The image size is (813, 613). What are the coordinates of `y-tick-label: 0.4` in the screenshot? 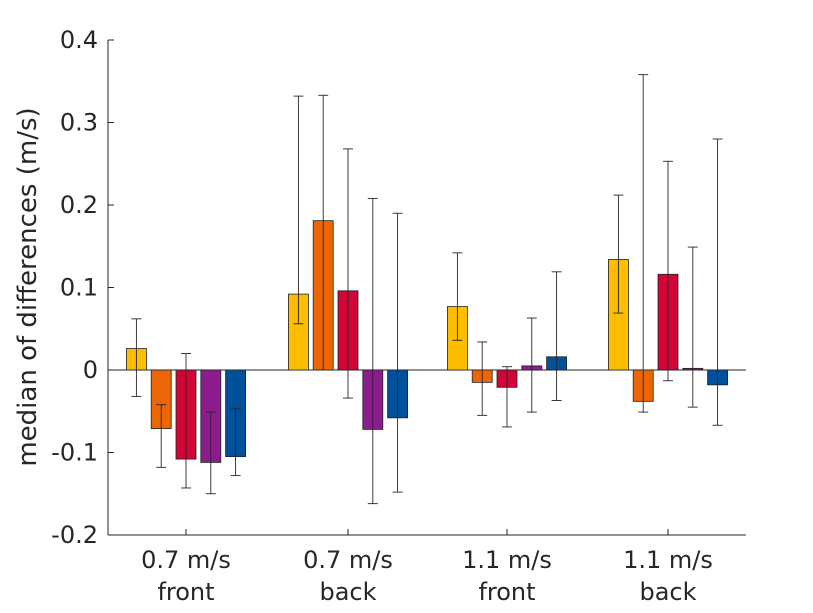 It's located at (79, 40).